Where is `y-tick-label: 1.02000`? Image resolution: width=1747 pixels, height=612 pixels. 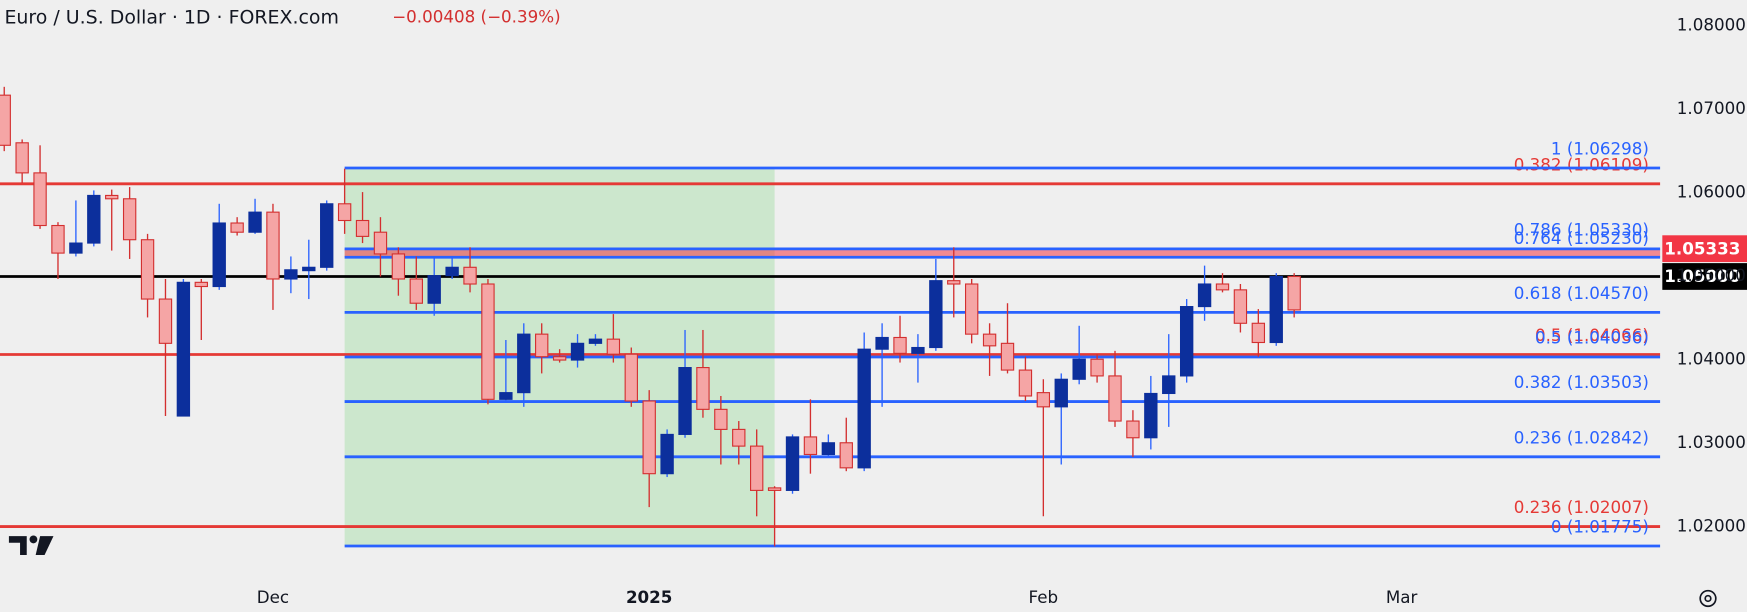 y-tick-label: 1.02000 is located at coordinates (1711, 526).